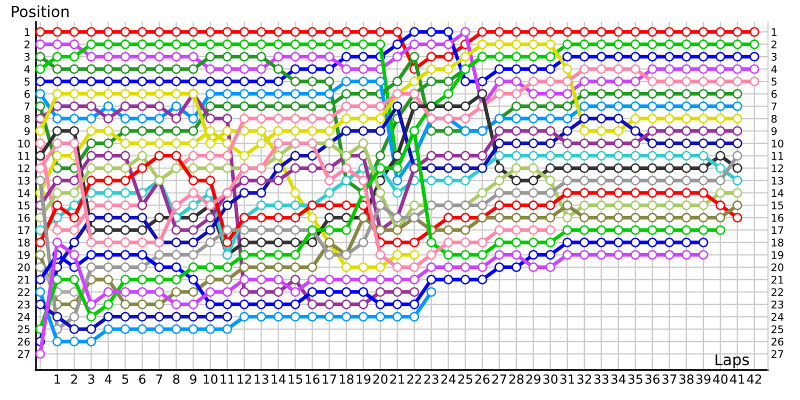  Describe the element at coordinates (431, 379) in the screenshot. I see `x-tick-label: 23` at that location.